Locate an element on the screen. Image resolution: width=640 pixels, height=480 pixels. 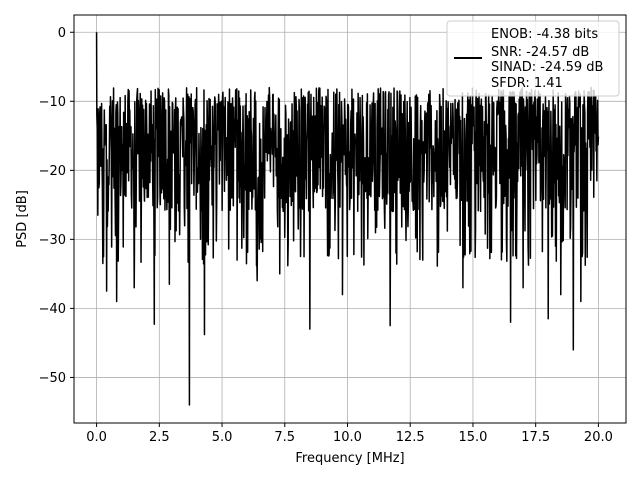
x-tick-label: 7.5 is located at coordinates (284, 437).